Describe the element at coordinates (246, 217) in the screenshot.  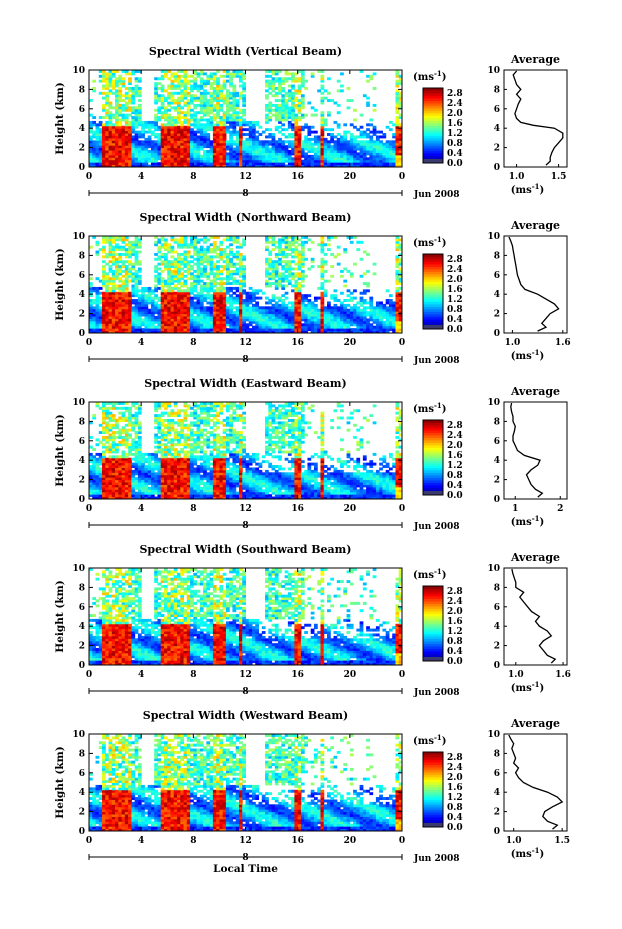
I see `panel-title: Spectral Width (Northward Beam)` at that location.